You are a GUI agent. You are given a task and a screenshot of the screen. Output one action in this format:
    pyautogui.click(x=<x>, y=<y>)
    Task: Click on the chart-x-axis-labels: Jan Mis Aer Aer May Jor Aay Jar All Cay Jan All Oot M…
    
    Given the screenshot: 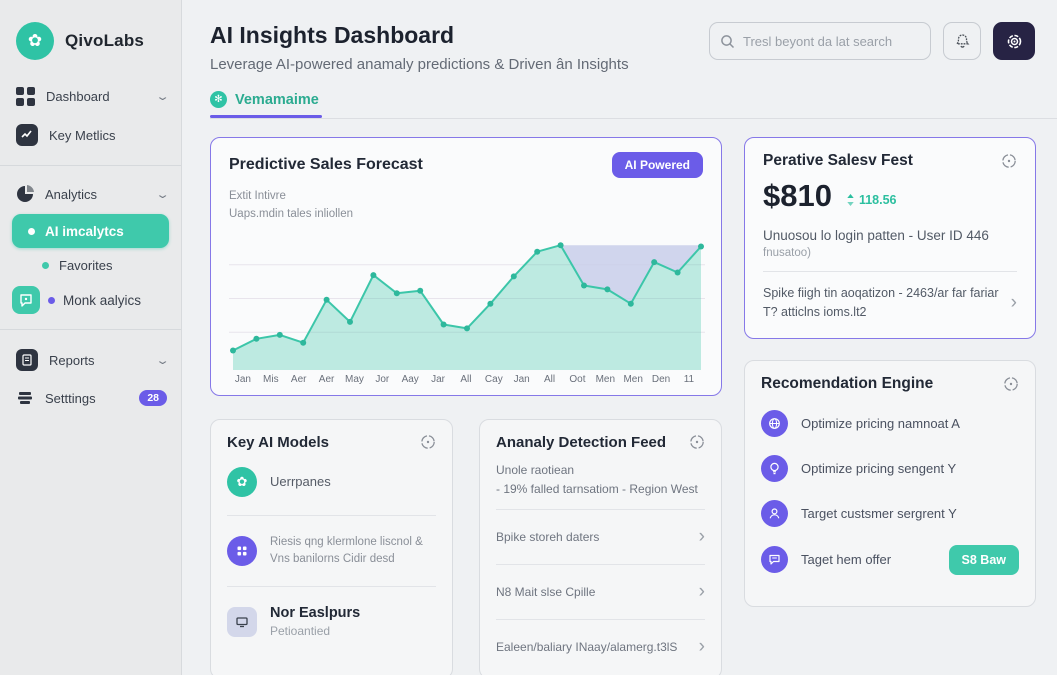 What is the action you would take?
    pyautogui.click(x=466, y=379)
    